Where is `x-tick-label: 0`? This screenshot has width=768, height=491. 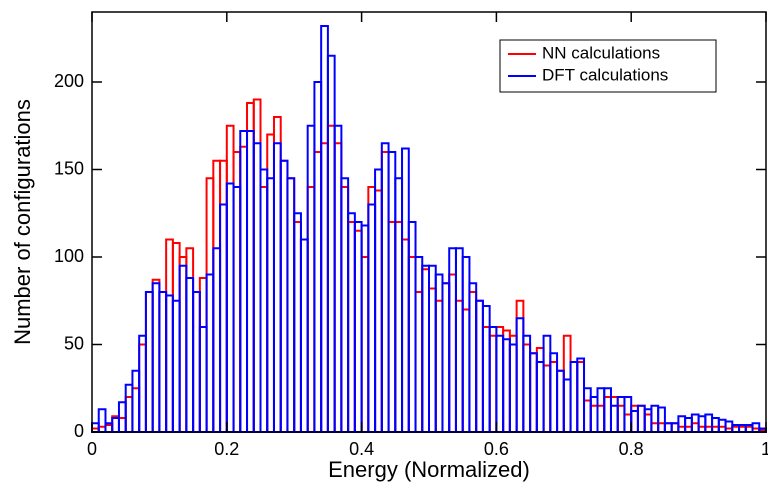 x-tick-label: 0 is located at coordinates (92, 449).